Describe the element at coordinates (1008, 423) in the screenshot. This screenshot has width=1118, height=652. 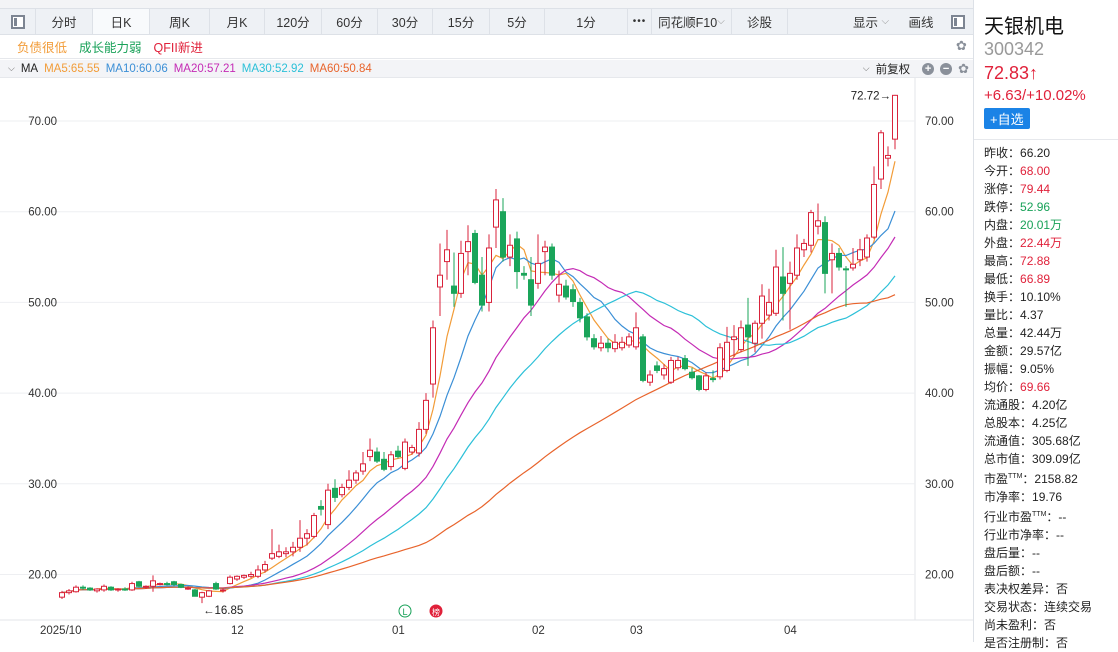
I see `stat-label: 总股本：` at that location.